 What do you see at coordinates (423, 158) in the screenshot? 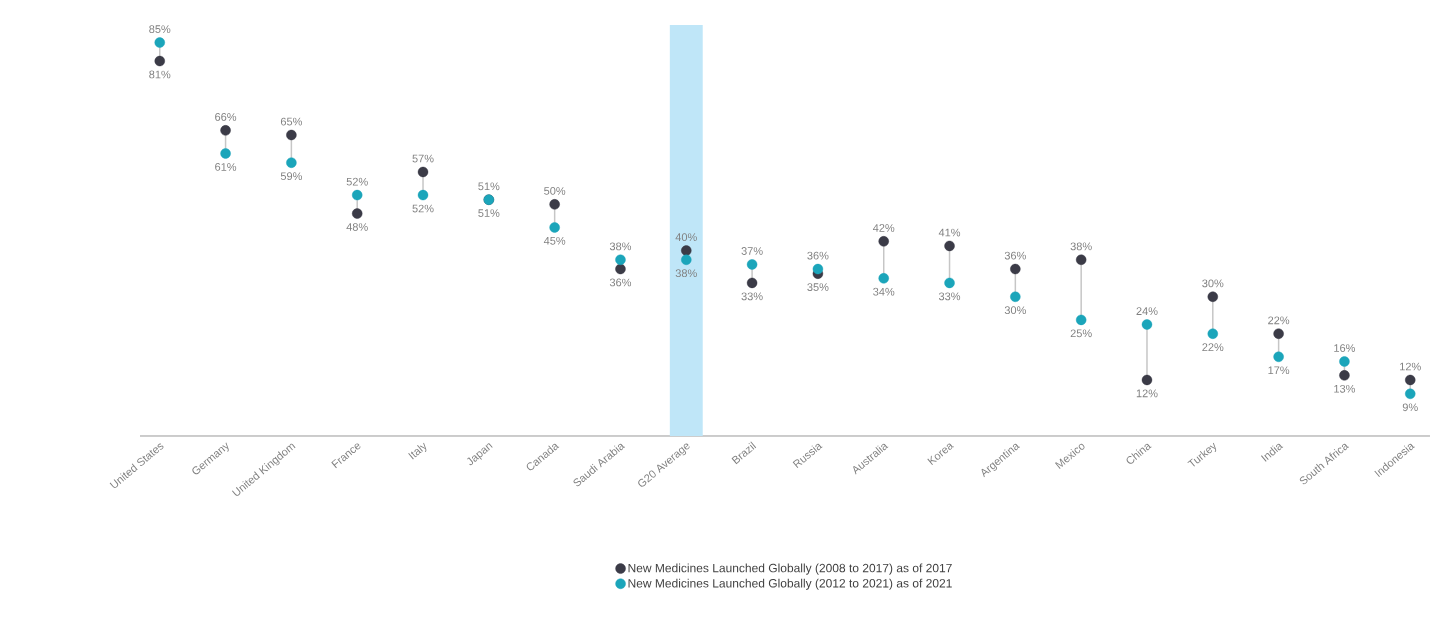
I see `data-label: 57%` at bounding box center [423, 158].